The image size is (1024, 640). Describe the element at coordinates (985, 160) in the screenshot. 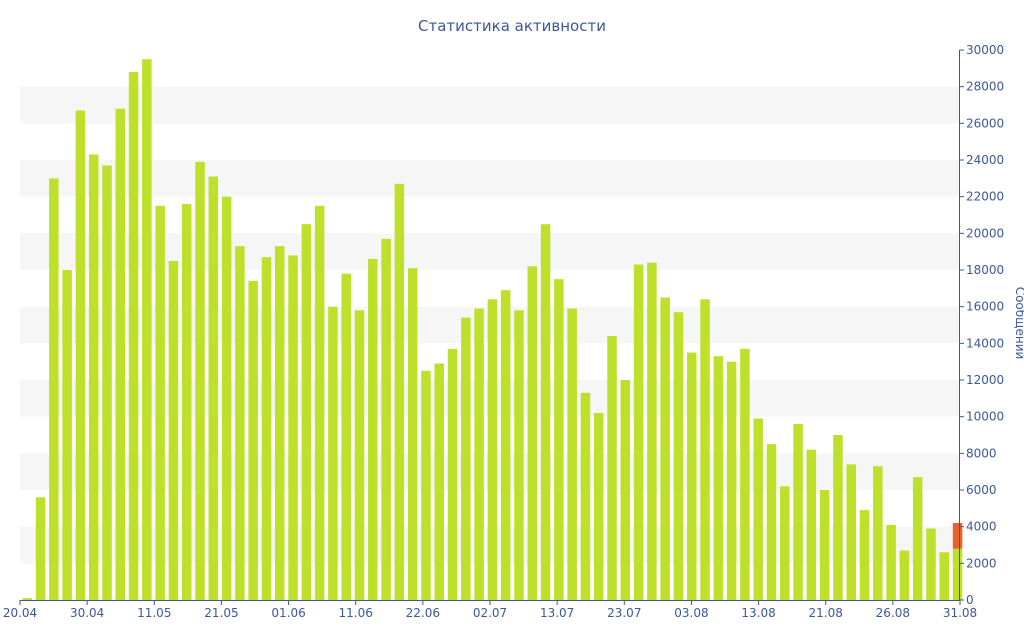

I see `y-tick-label: 24000` at that location.